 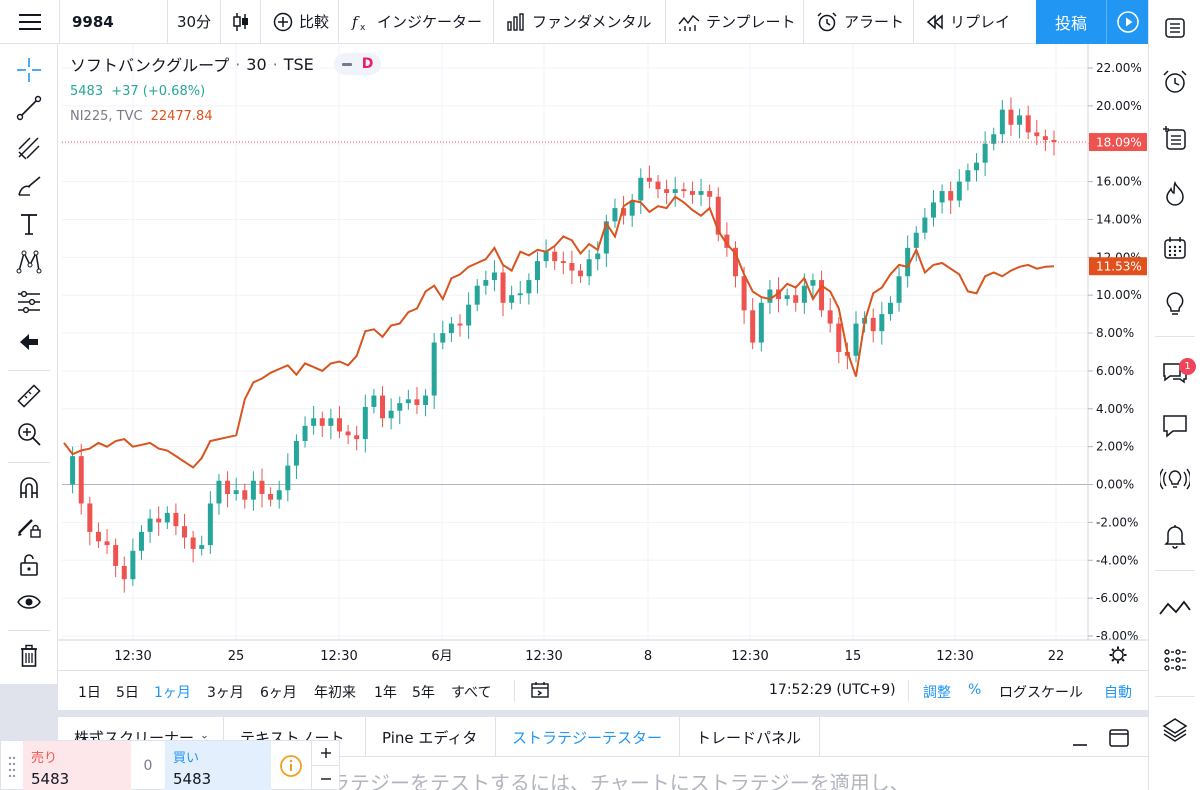 I want to click on x-tick-label: 15, so click(x=853, y=656).